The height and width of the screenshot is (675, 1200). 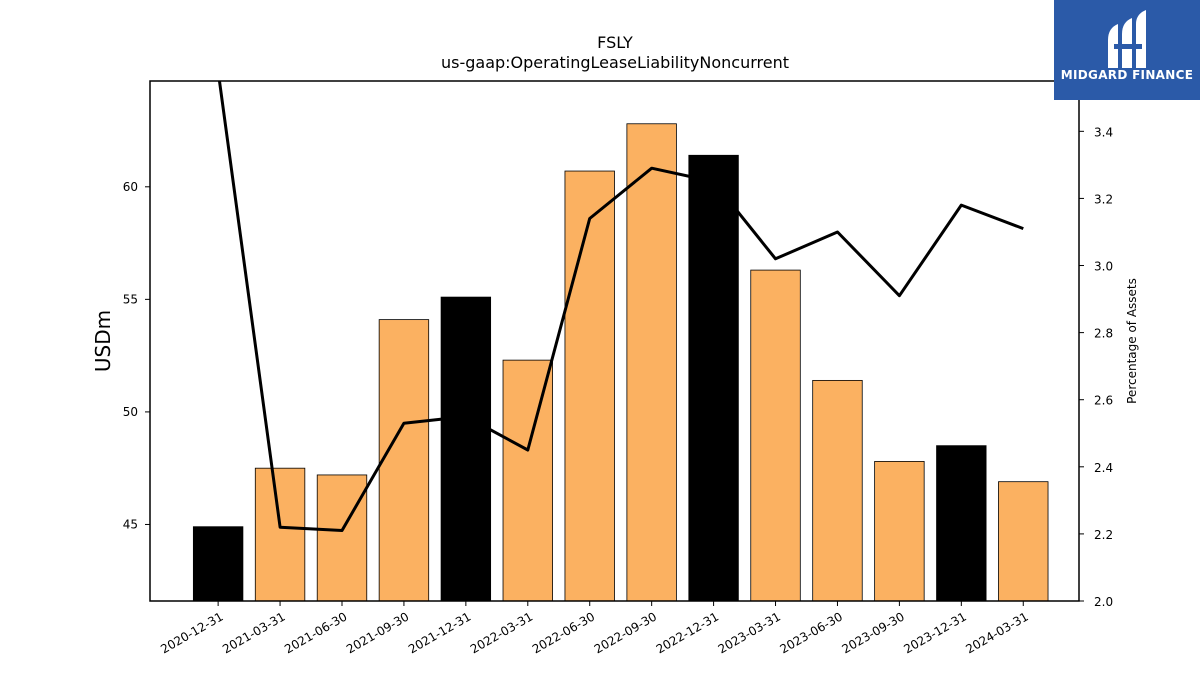 What do you see at coordinates (615, 42) in the screenshot?
I see `chart-title: FSLY` at bounding box center [615, 42].